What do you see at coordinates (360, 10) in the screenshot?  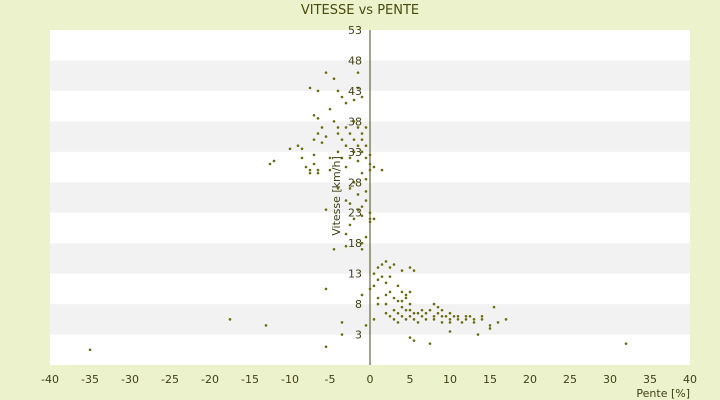 I see `chart-title: VITESSE vs PENTE` at bounding box center [360, 10].